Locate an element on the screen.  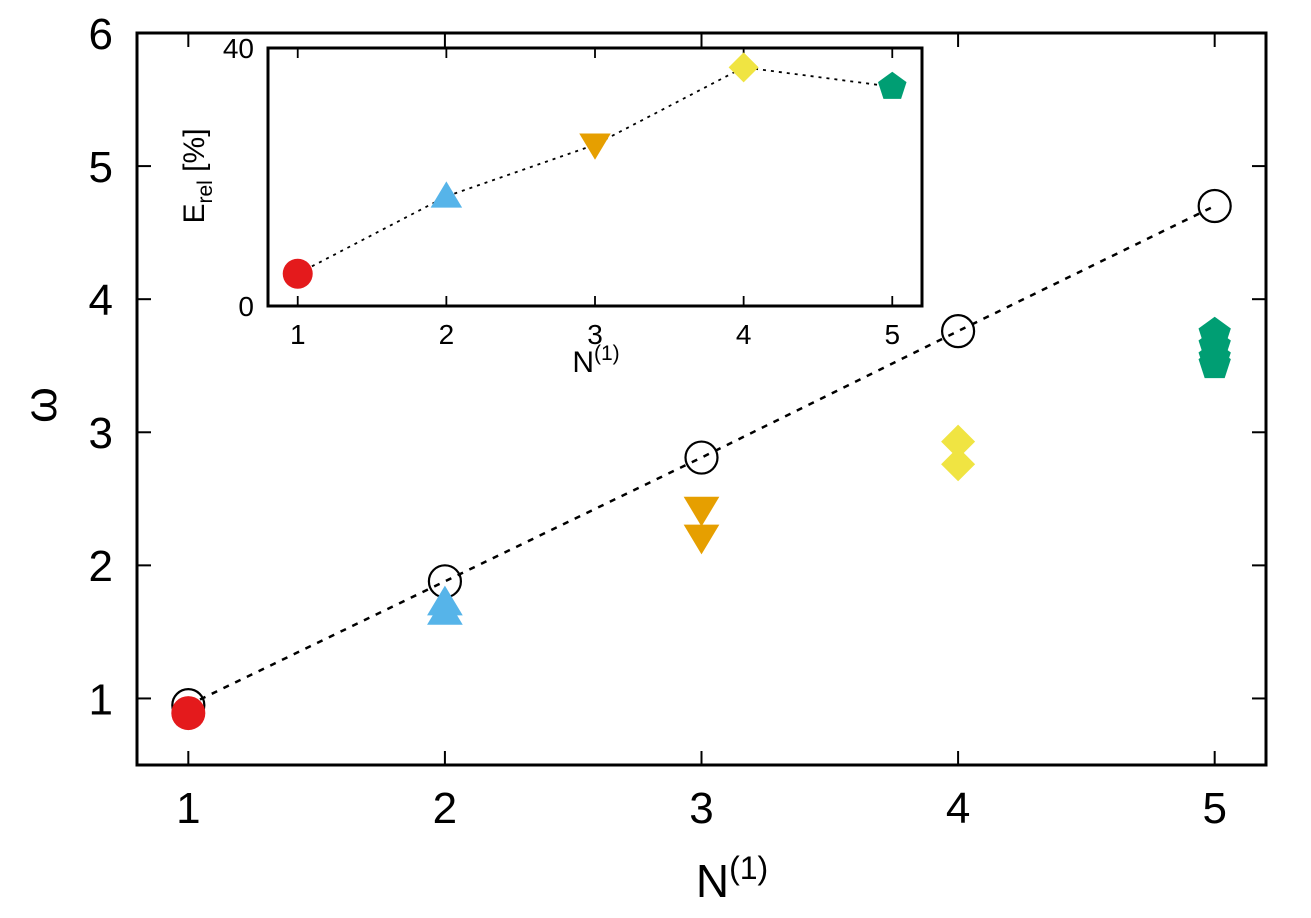
inset-y-axis-label: Erel [%] is located at coordinates (197, 175).